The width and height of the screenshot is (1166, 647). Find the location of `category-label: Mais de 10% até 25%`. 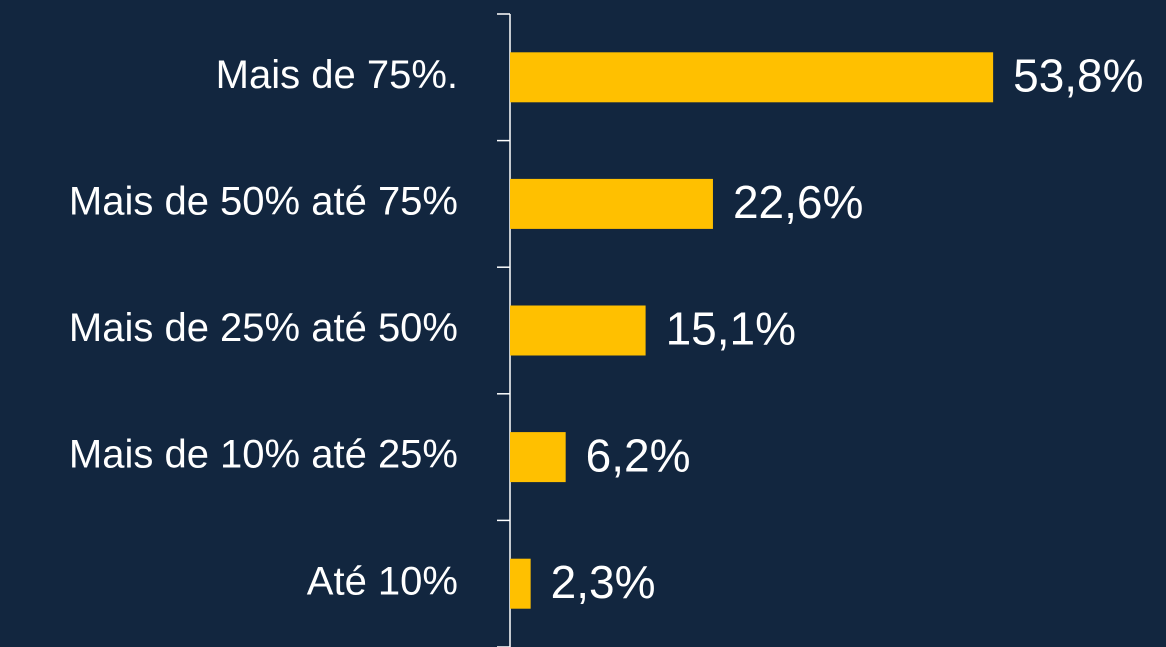

category-label: Mais de 10% até 25% is located at coordinates (263, 455).